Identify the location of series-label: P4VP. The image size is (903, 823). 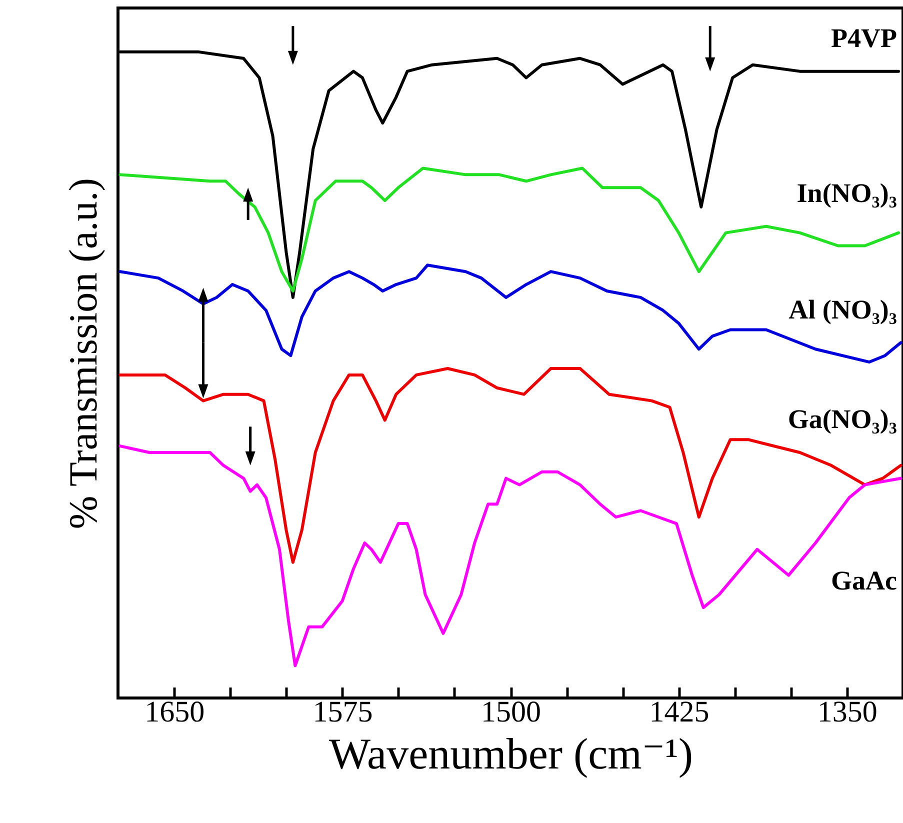
(864, 38).